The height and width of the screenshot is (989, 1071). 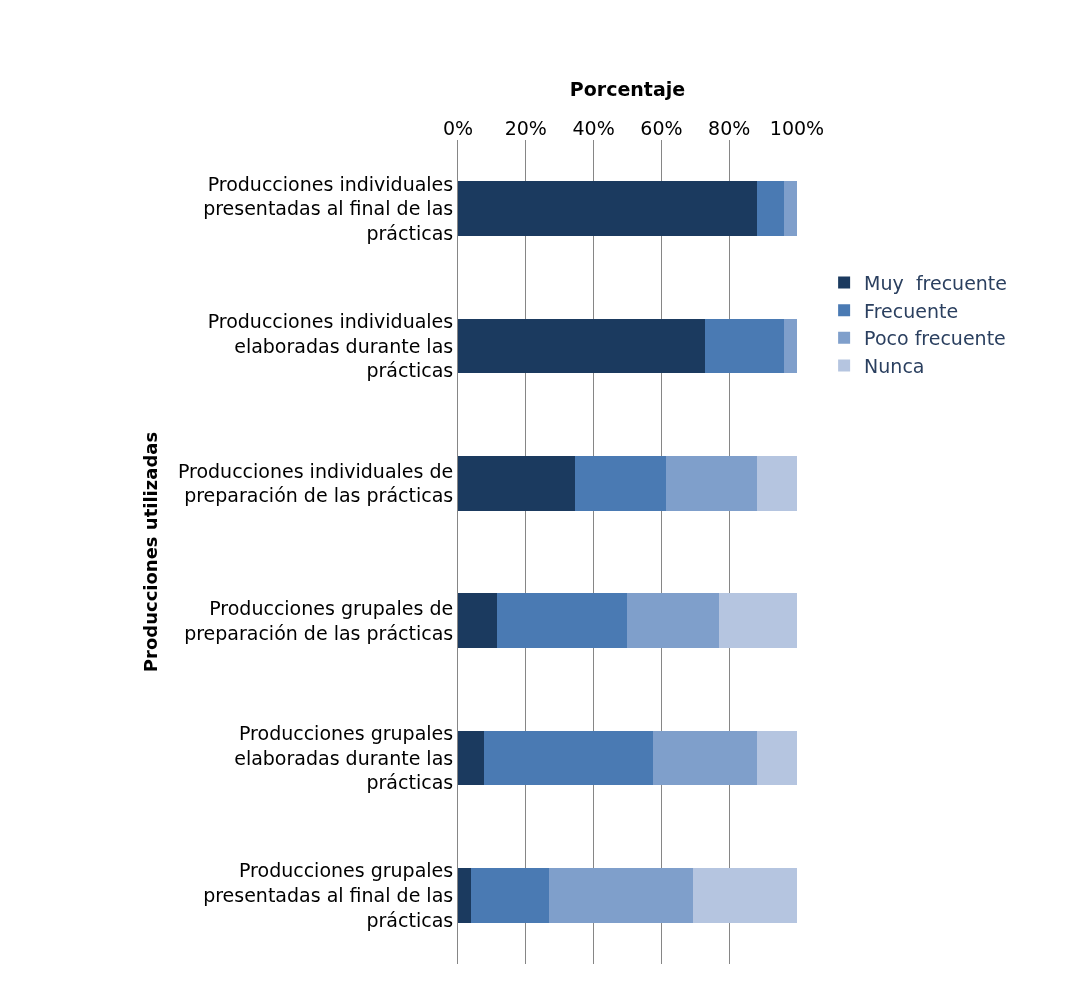 What do you see at coordinates (315, 483) in the screenshot?
I see `y-tick-label: Producciones individuales de preparación de las prácticas` at bounding box center [315, 483].